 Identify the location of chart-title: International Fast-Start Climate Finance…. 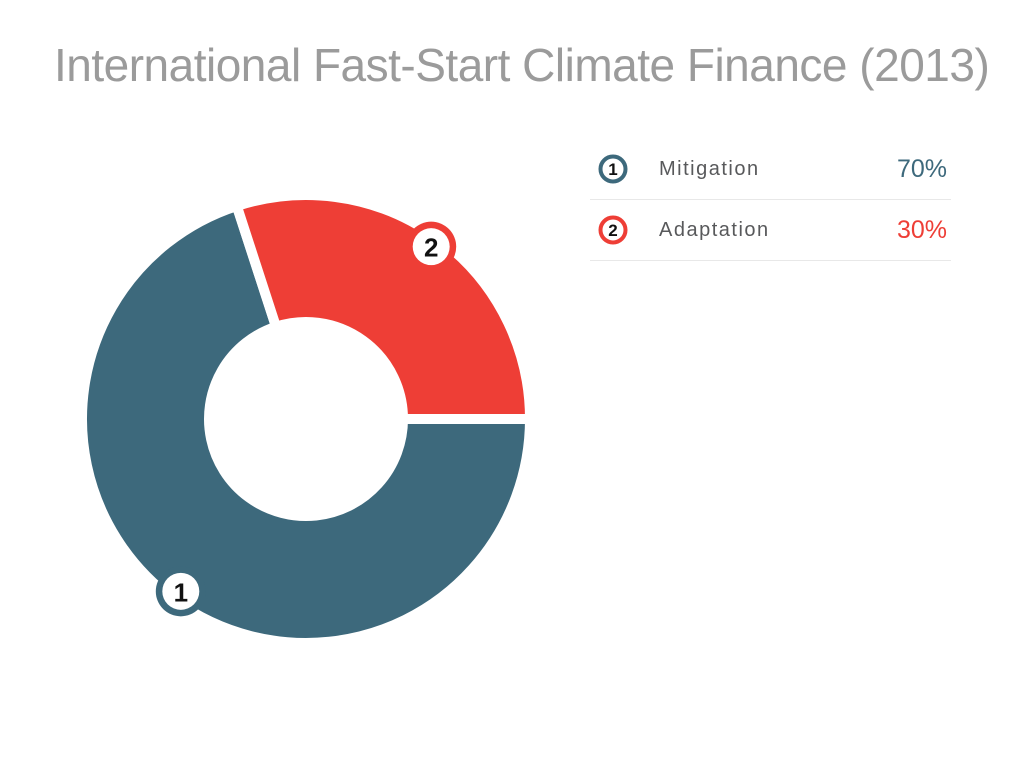
(522, 65).